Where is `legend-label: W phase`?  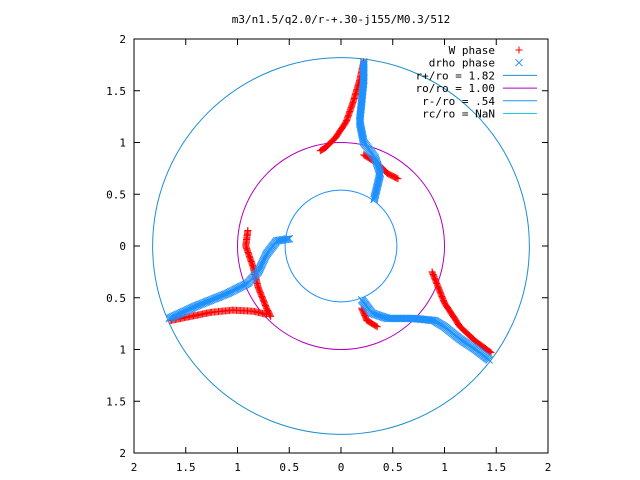 legend-label: W phase is located at coordinates (472, 50).